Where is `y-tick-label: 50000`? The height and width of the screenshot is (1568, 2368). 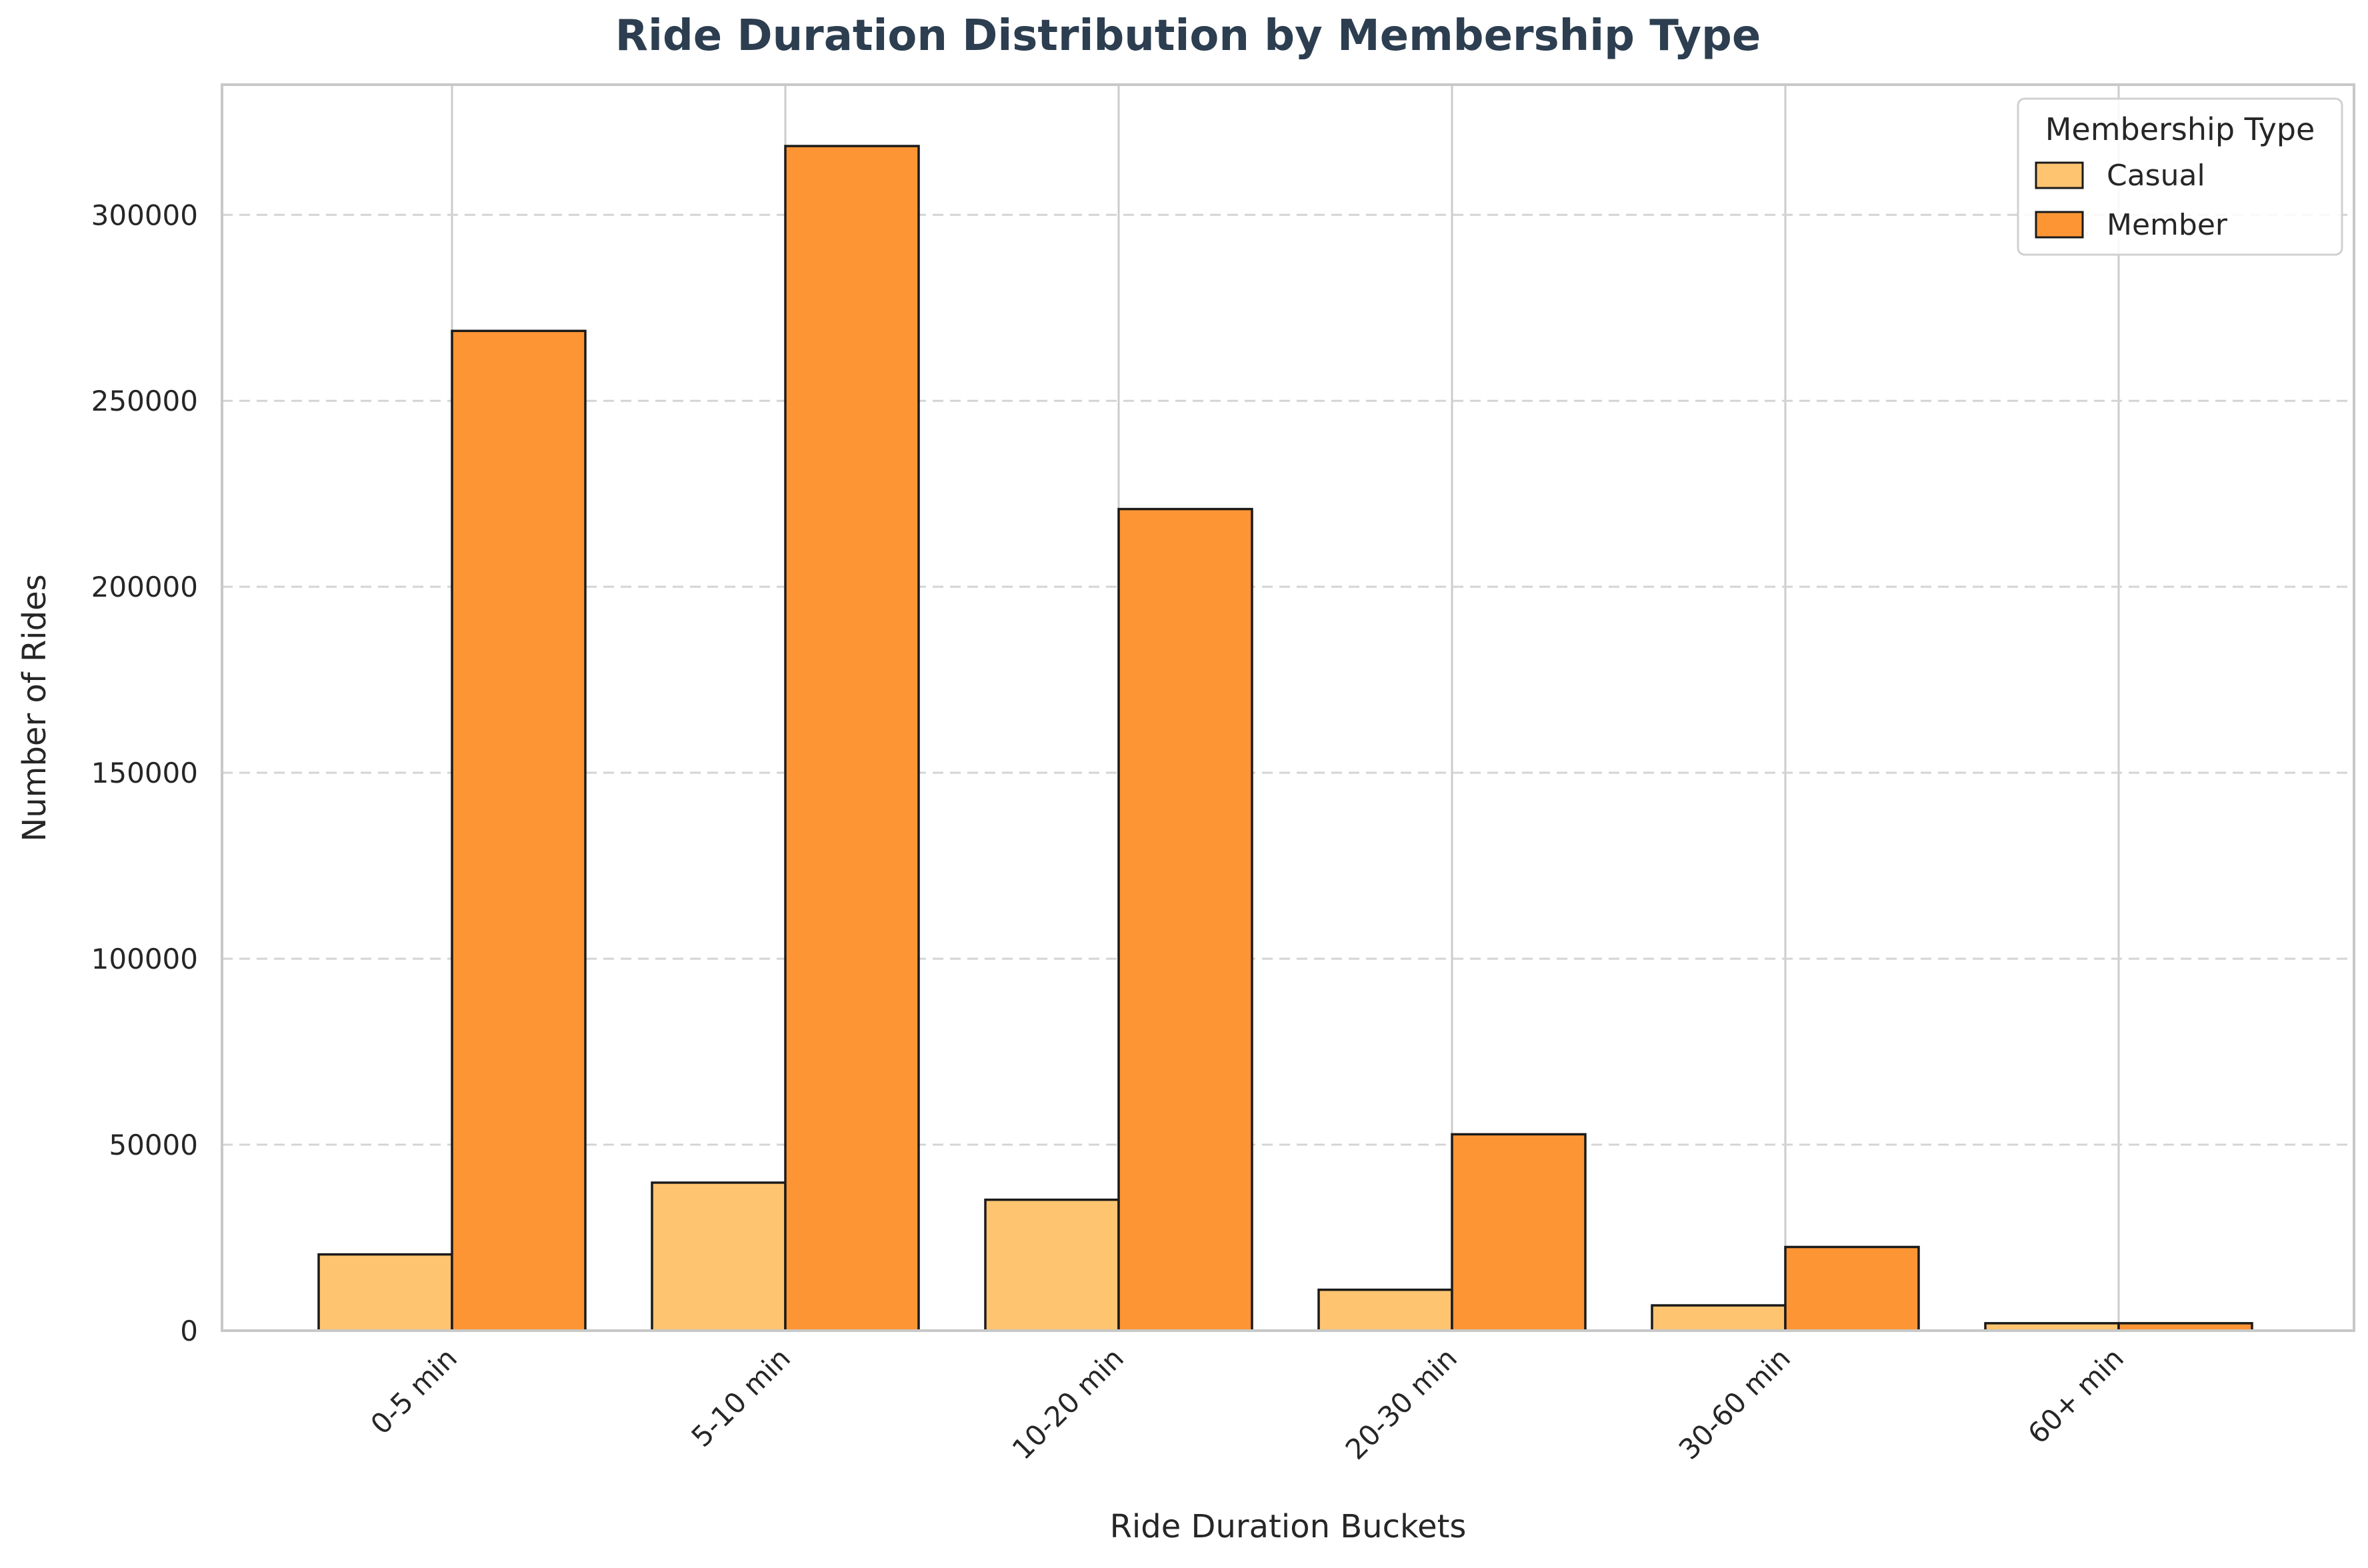
y-tick-label: 50000 is located at coordinates (153, 1145).